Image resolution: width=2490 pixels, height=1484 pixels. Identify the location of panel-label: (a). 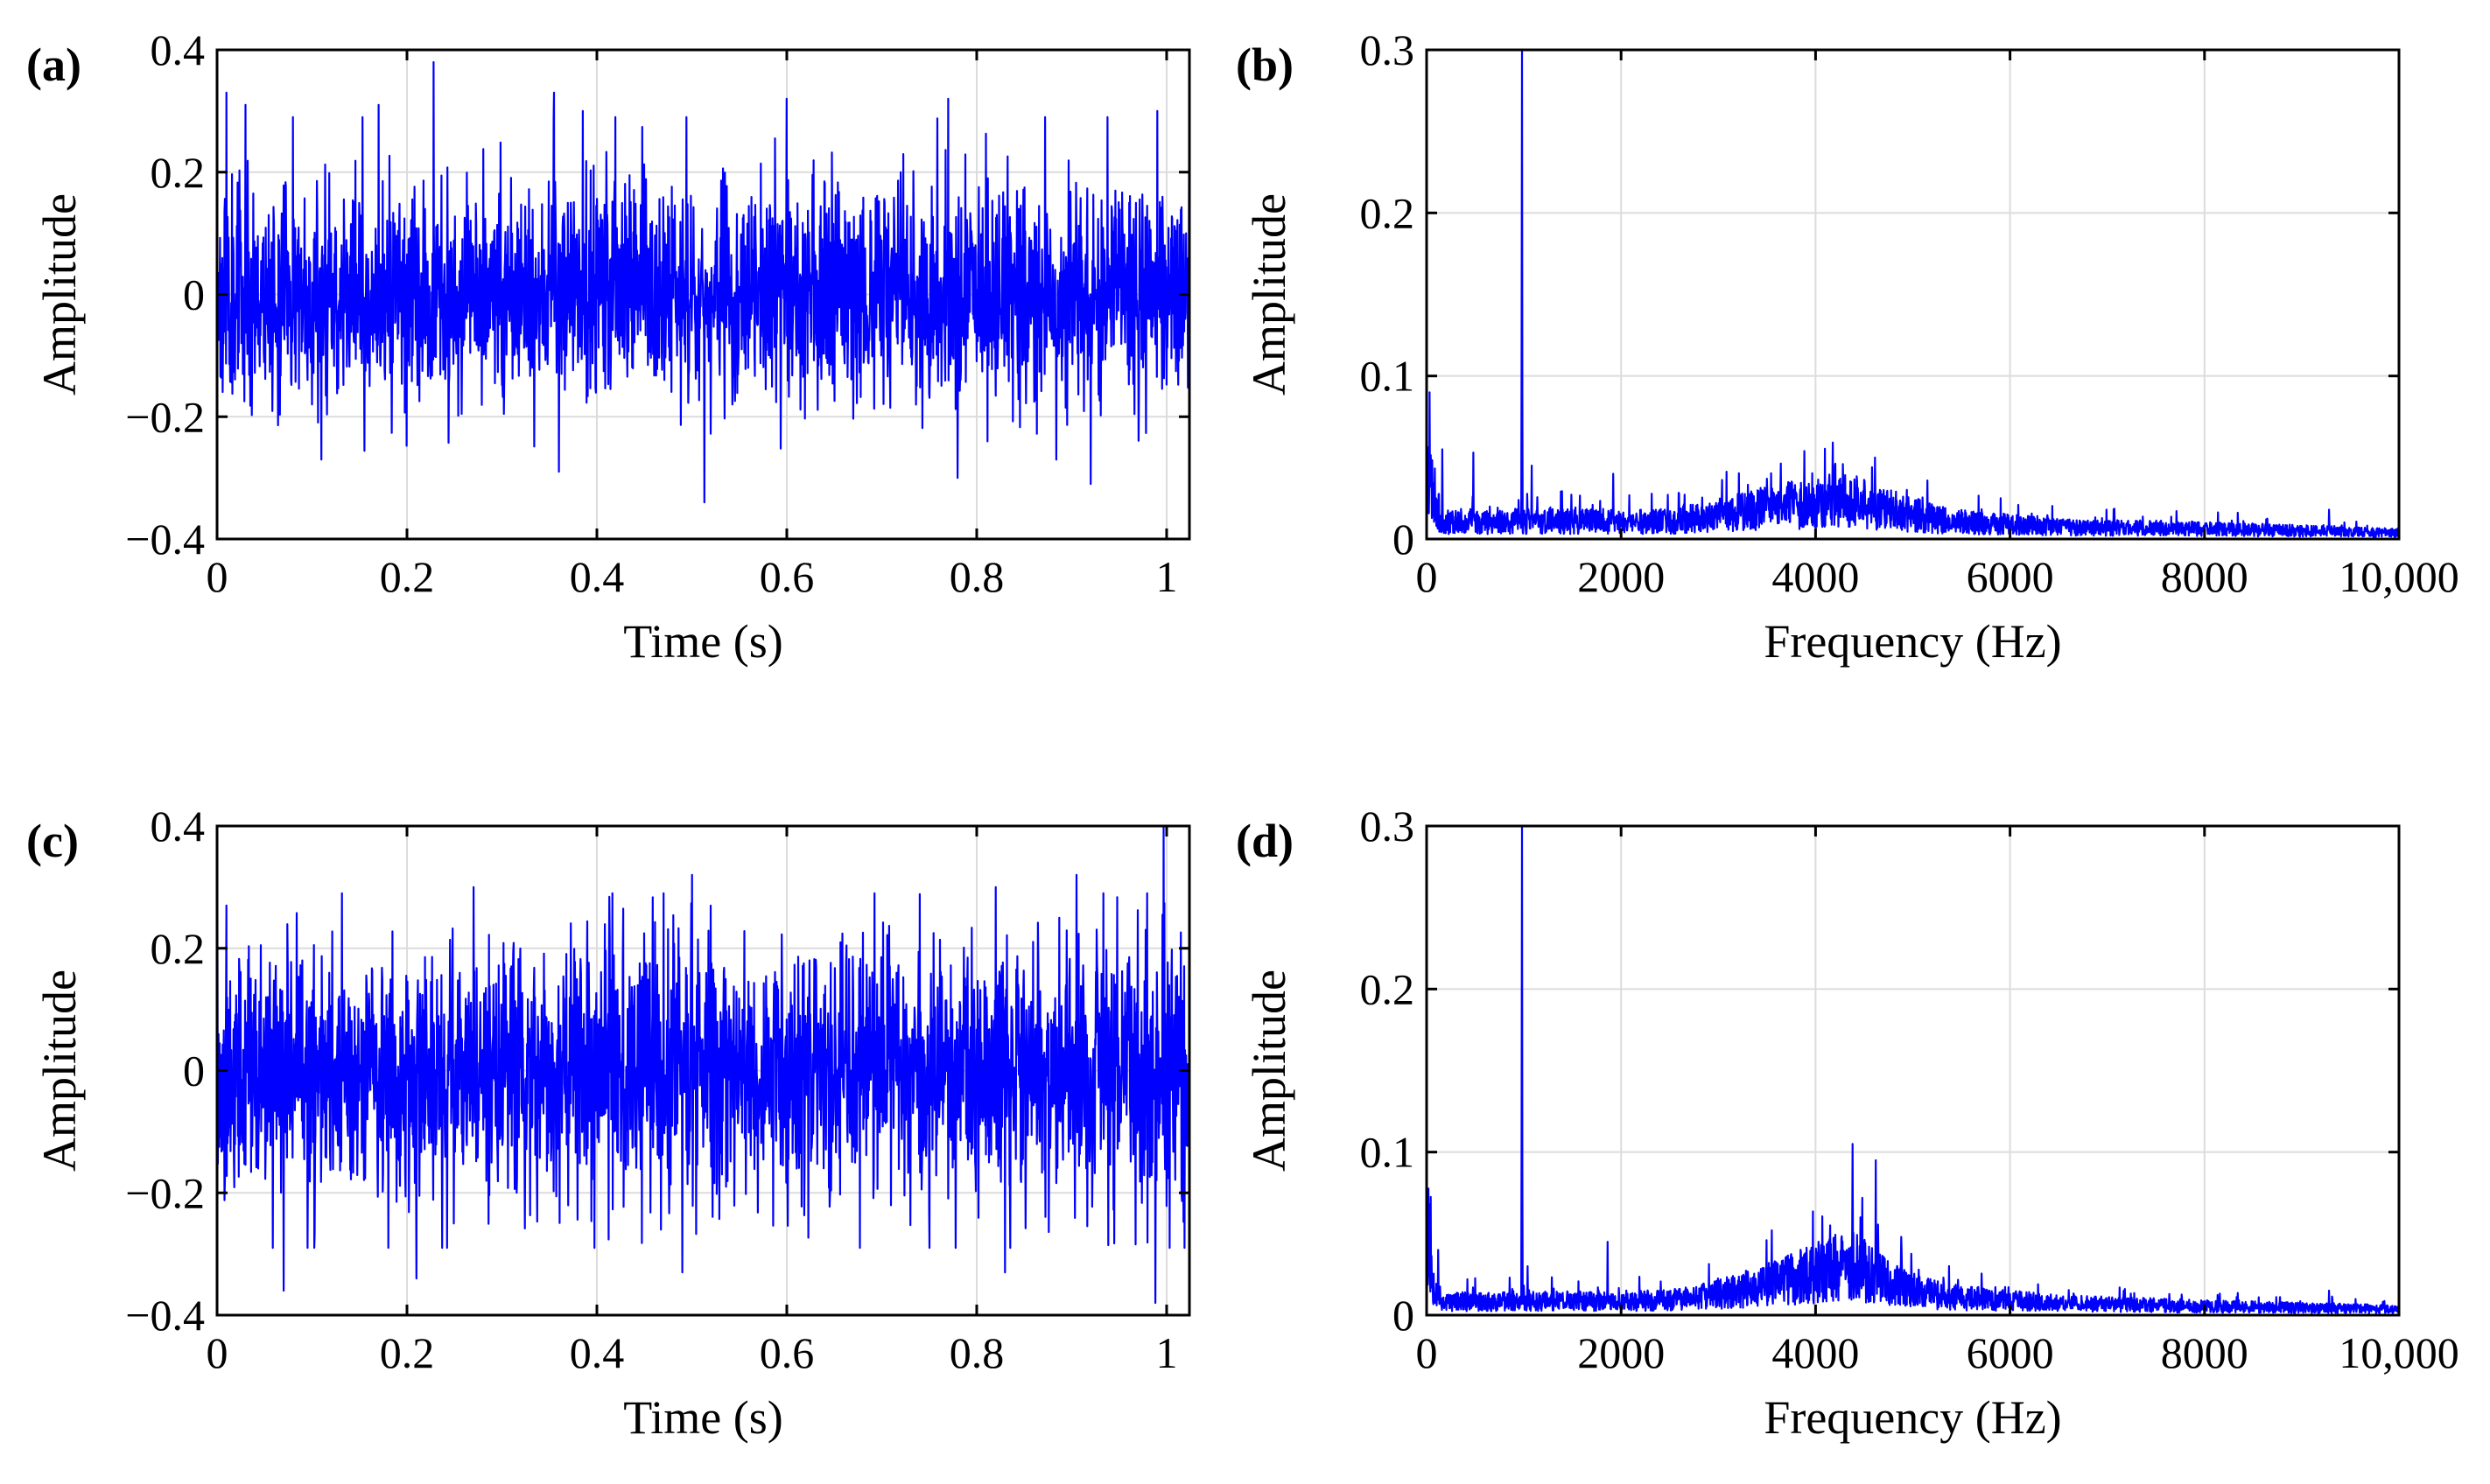
(53, 64).